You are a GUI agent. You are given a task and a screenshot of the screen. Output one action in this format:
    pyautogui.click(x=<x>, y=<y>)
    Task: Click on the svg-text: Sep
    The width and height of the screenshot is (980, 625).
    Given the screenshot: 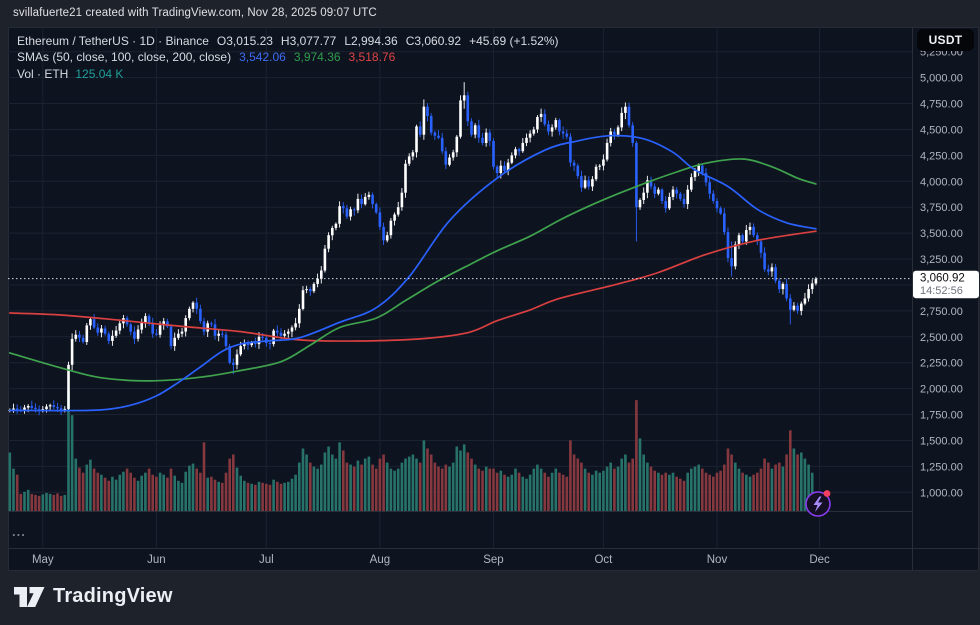 What is the action you would take?
    pyautogui.click(x=493, y=560)
    